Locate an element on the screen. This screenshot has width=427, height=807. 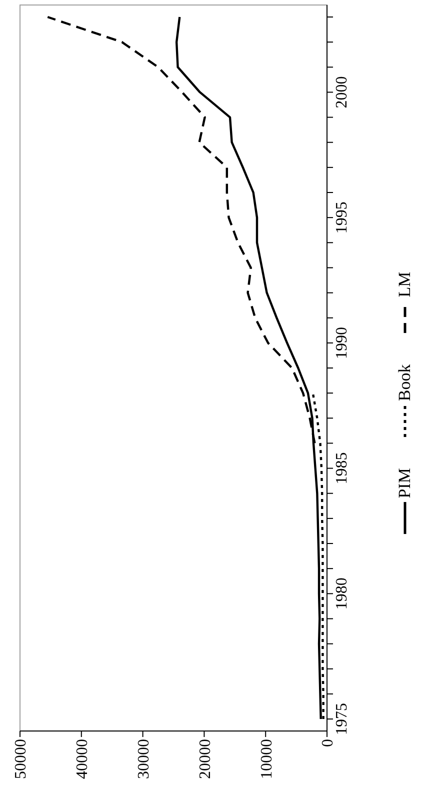
text: Book is located at coordinates (405, 383).